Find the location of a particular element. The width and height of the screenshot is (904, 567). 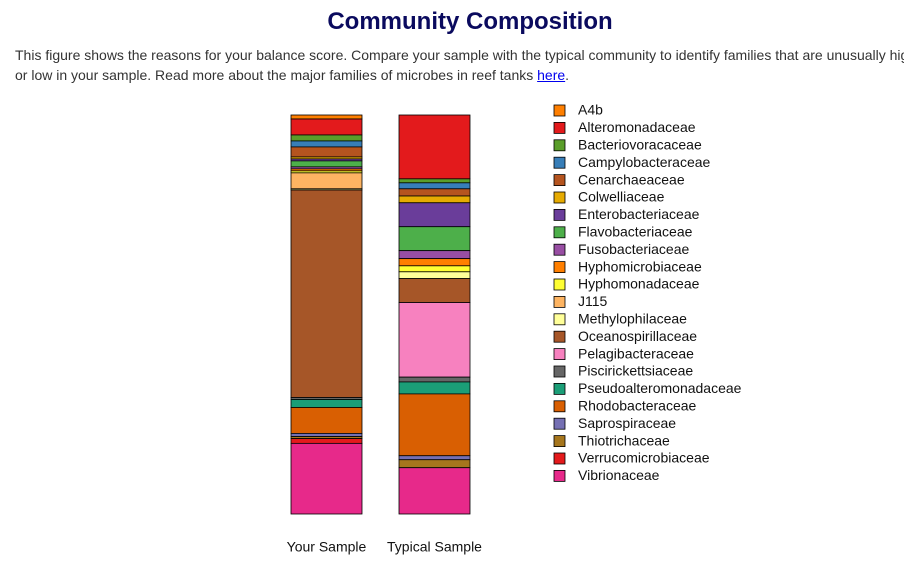

x-tick-label: Your Sample is located at coordinates (327, 547).